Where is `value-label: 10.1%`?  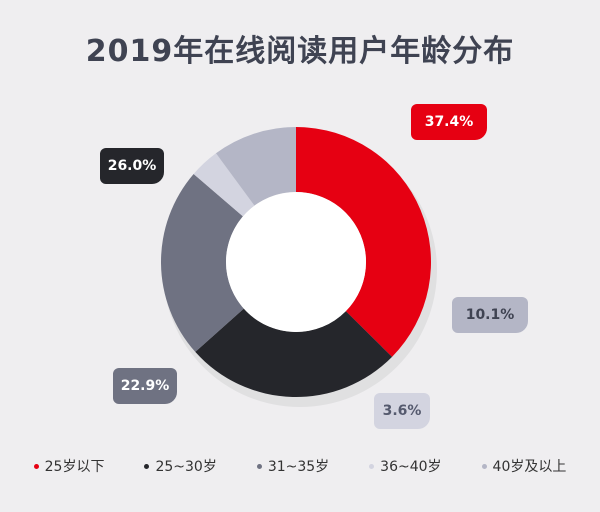
value-label: 10.1% is located at coordinates (490, 315).